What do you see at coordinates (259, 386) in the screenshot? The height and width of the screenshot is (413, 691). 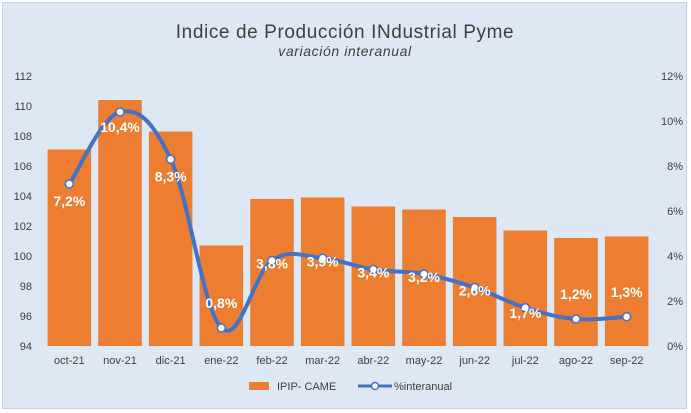 I see `legend-swatch-bars` at bounding box center [259, 386].